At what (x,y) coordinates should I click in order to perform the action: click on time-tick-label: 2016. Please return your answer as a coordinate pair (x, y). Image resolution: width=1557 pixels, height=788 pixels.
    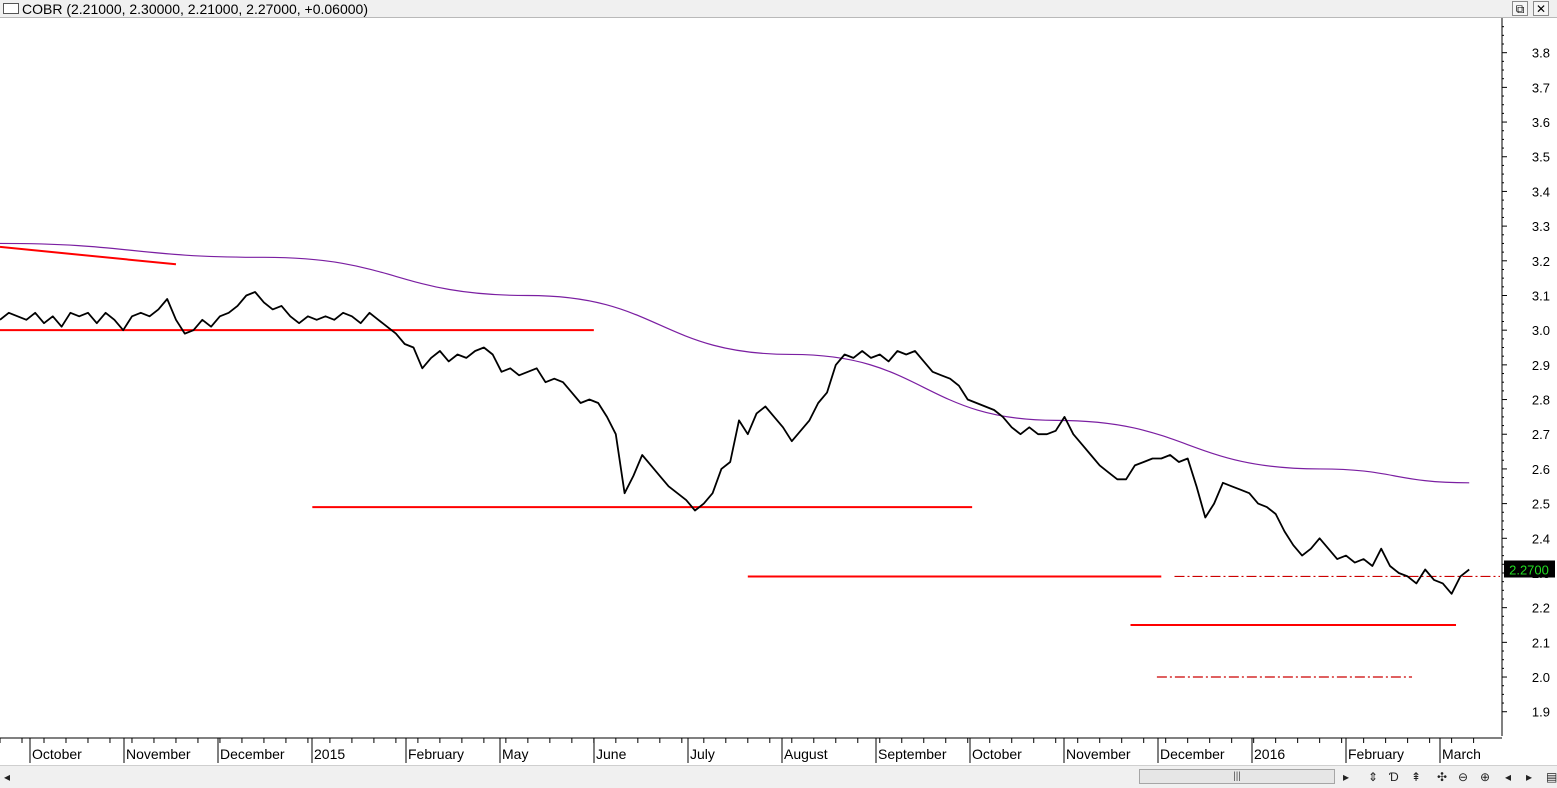
    Looking at the image, I should click on (1269, 754).